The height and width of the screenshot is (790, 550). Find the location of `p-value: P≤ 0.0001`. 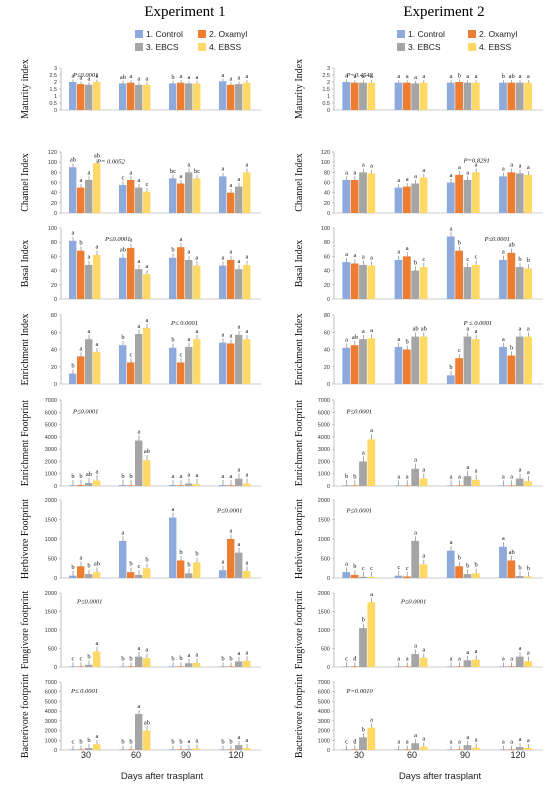

p-value: P≤ 0.0001 is located at coordinates (184, 323).